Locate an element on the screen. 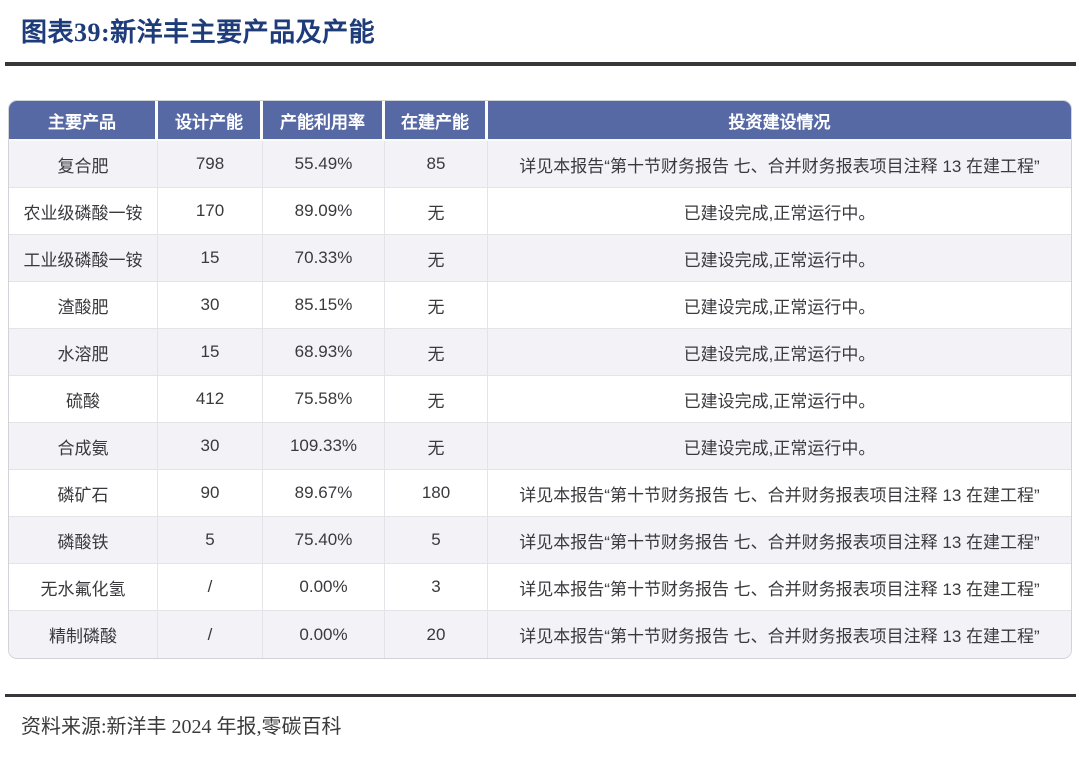 The image size is (1080, 757). cell-under-construction: 180 is located at coordinates (436, 493).